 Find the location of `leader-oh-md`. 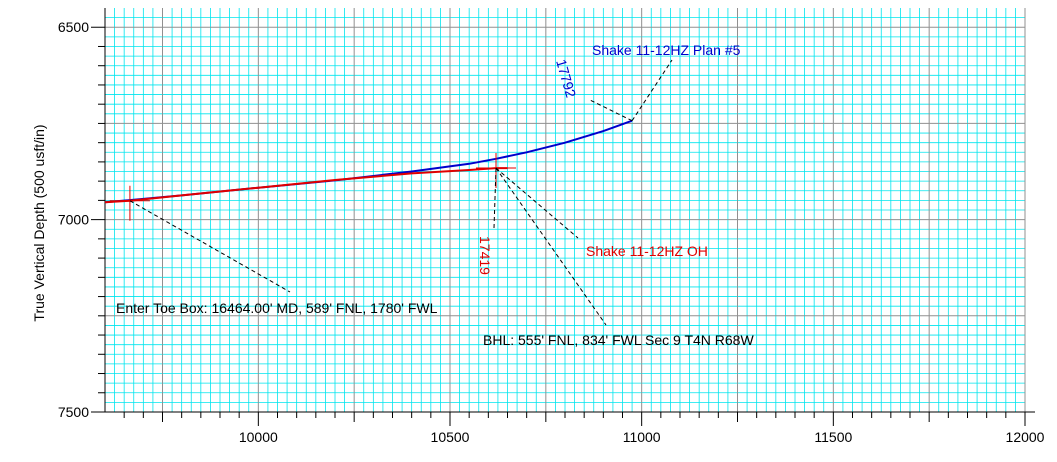

leader-oh-md is located at coordinates (495, 198).